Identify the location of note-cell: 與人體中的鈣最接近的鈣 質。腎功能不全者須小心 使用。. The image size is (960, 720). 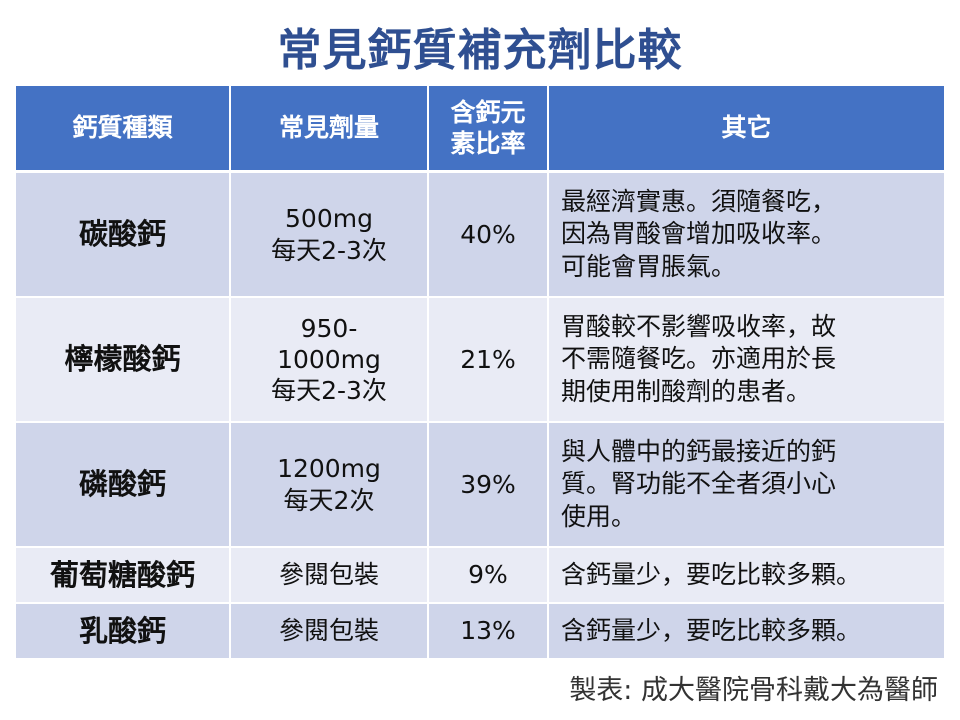
(746, 485).